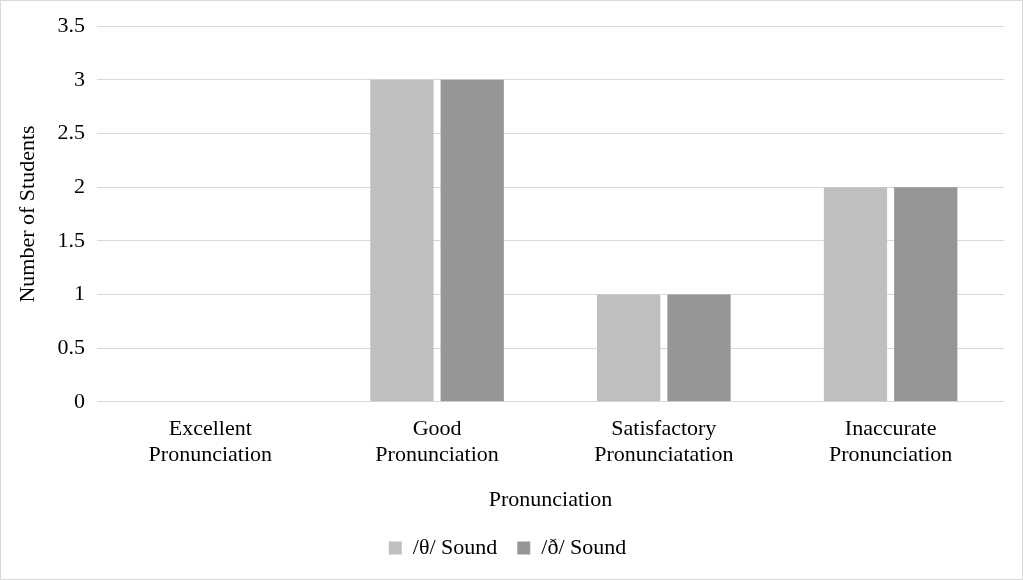 This screenshot has height=580, width=1023. Describe the element at coordinates (79, 293) in the screenshot. I see `y-tick-label: 1` at that location.